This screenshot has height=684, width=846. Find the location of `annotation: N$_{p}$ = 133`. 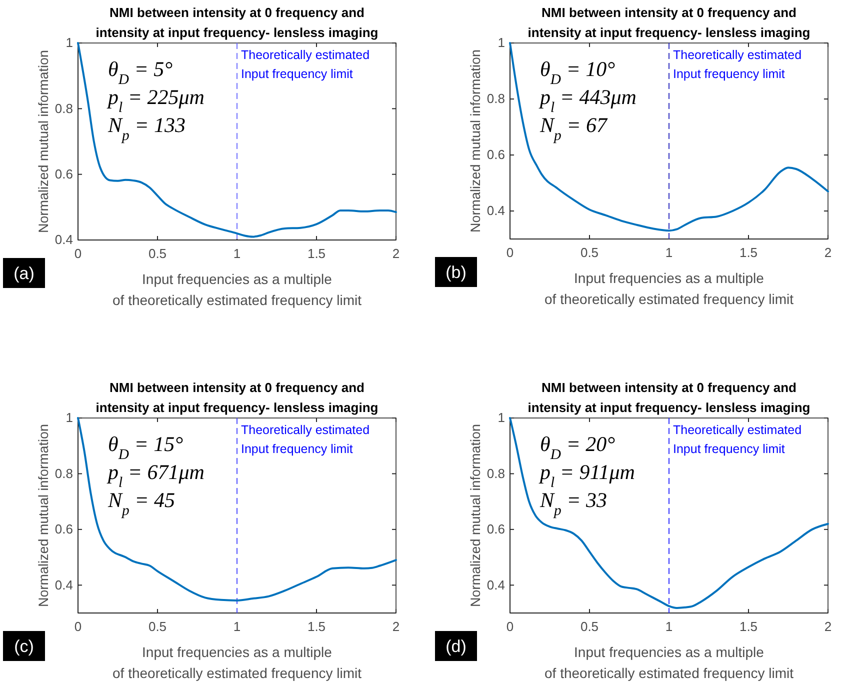

annotation: N$_{p}$ = 133 is located at coordinates (146, 128).